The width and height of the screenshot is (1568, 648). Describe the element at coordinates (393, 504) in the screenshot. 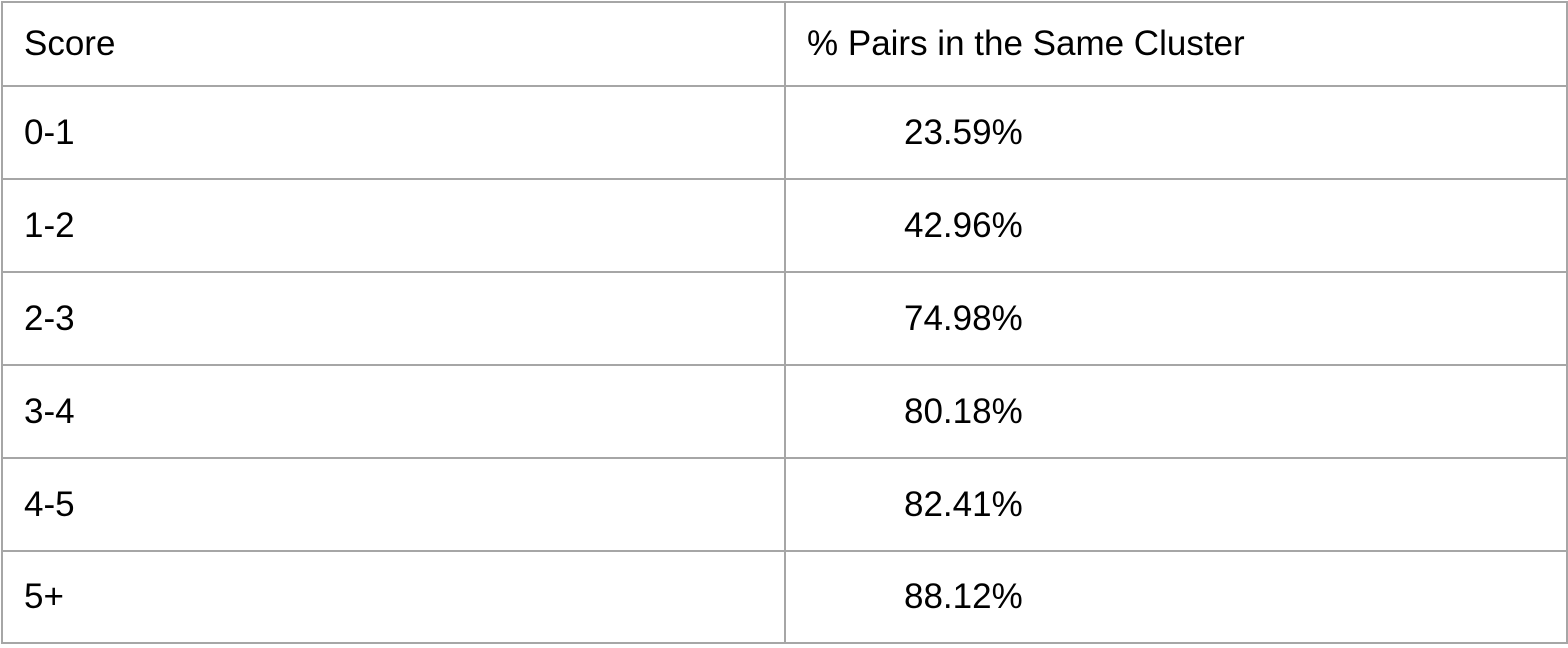

I see `score-cell: 4-5` at that location.